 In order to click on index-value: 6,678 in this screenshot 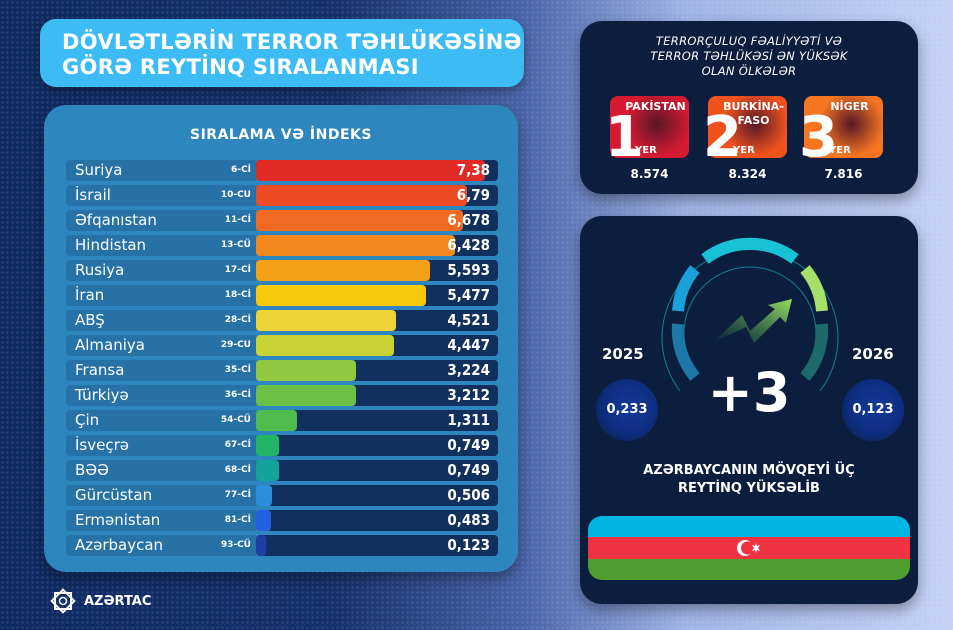, I will do `click(468, 220)`.